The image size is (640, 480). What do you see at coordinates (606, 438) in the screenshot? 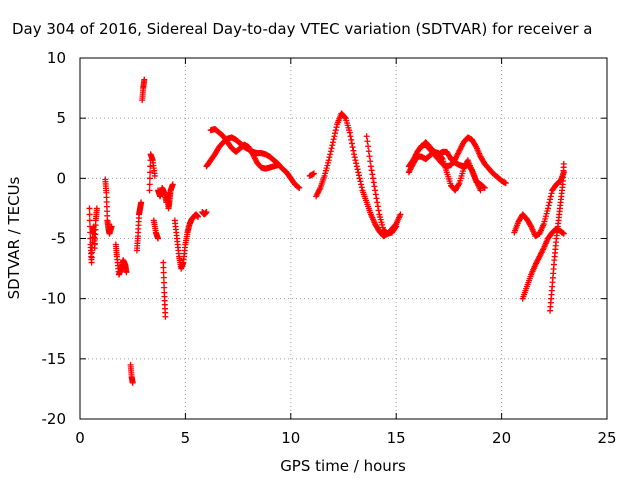
I see `x-tick-label: 25` at bounding box center [606, 438].